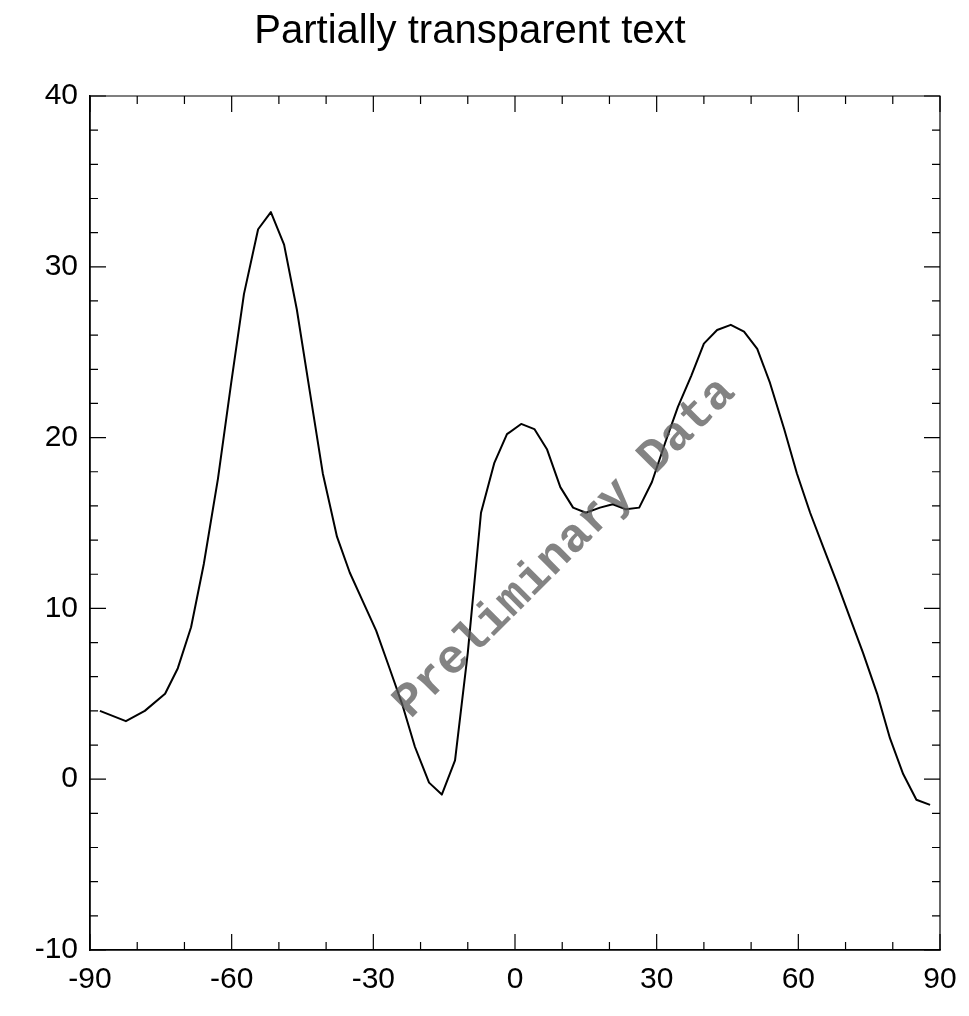  Describe the element at coordinates (61, 606) in the screenshot. I see `y-tick-label: 10` at that location.